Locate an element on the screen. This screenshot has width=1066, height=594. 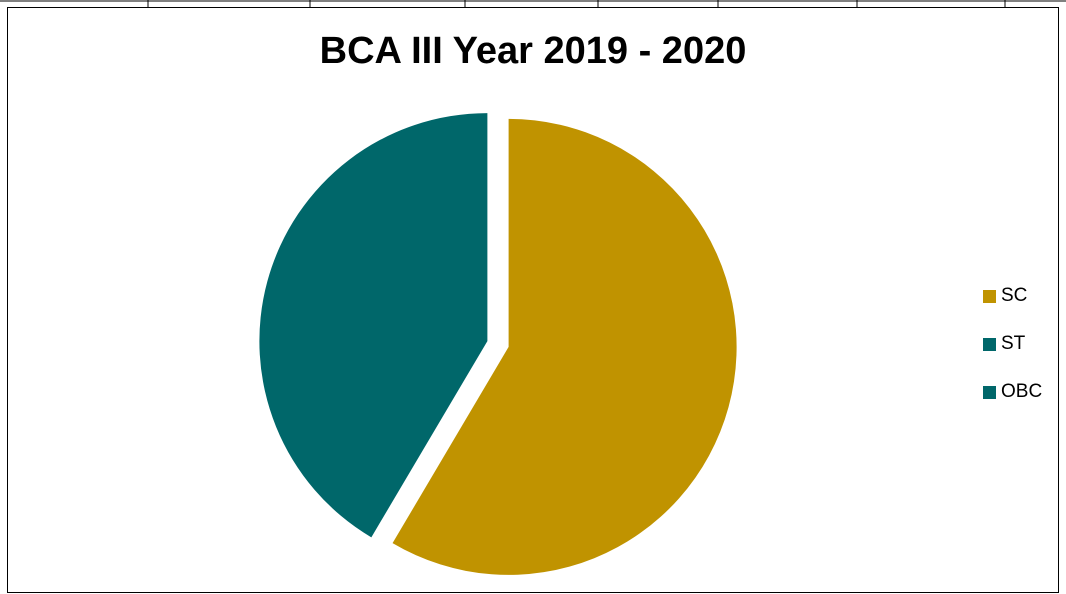
legend-swatch-obc is located at coordinates (989, 392).